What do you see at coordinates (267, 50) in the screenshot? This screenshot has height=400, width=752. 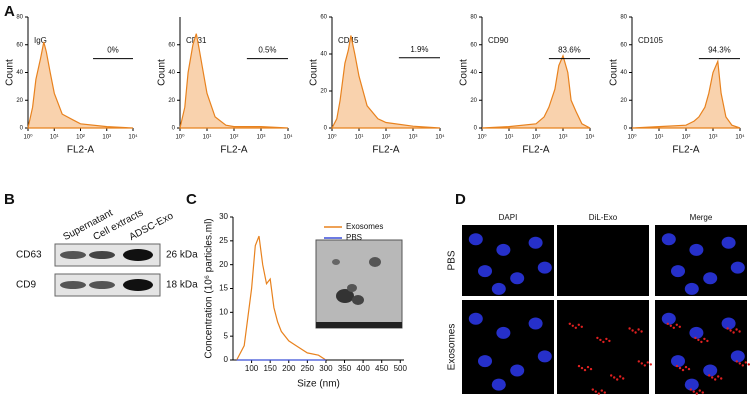 I see `gate-label: 0.5%` at bounding box center [267, 50].